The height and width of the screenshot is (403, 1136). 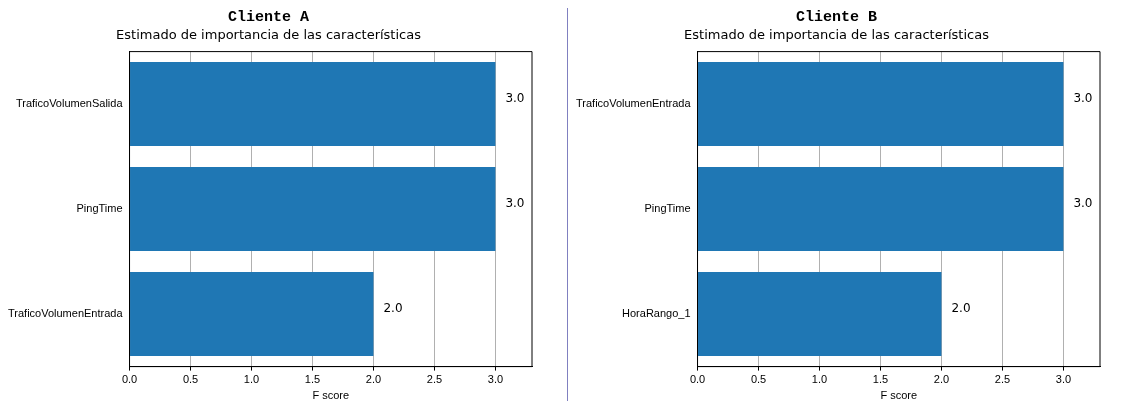 I want to click on chart-title: Cliente A, so click(x=268, y=17).